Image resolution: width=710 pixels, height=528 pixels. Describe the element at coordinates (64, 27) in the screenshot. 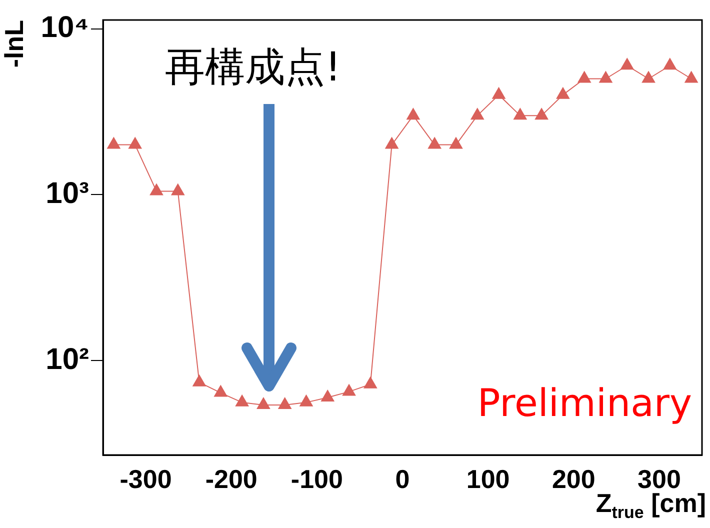

I see `y-tick-label: 10⁴` at that location.